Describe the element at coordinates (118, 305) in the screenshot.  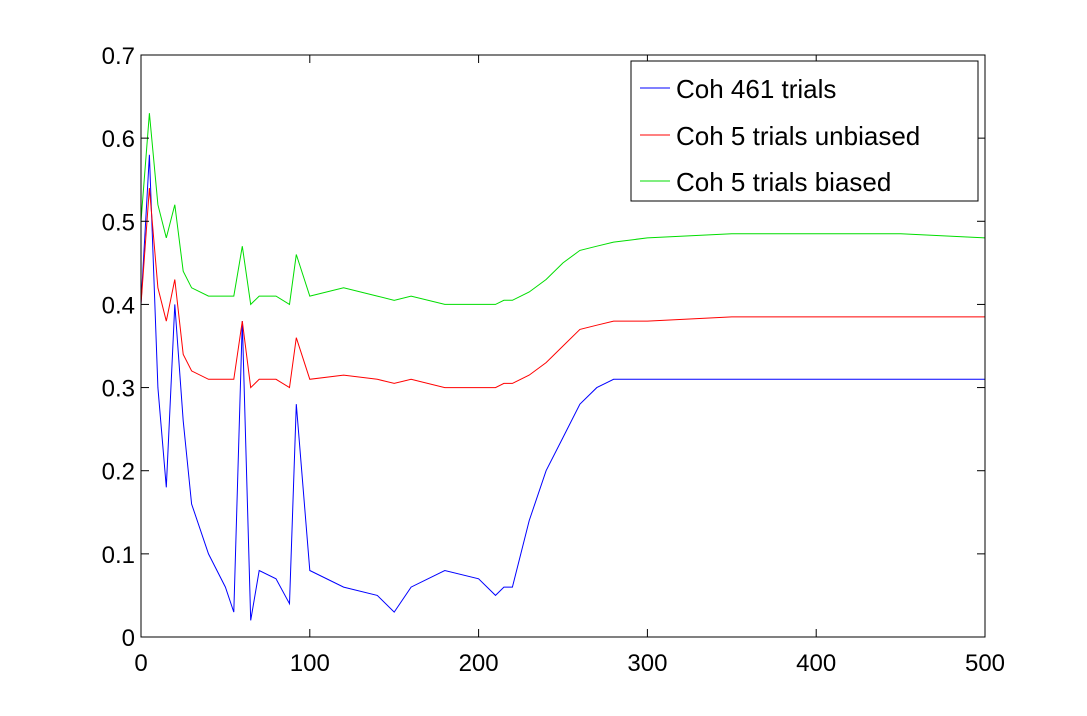
I see `y-tick-label: 0.4` at that location.